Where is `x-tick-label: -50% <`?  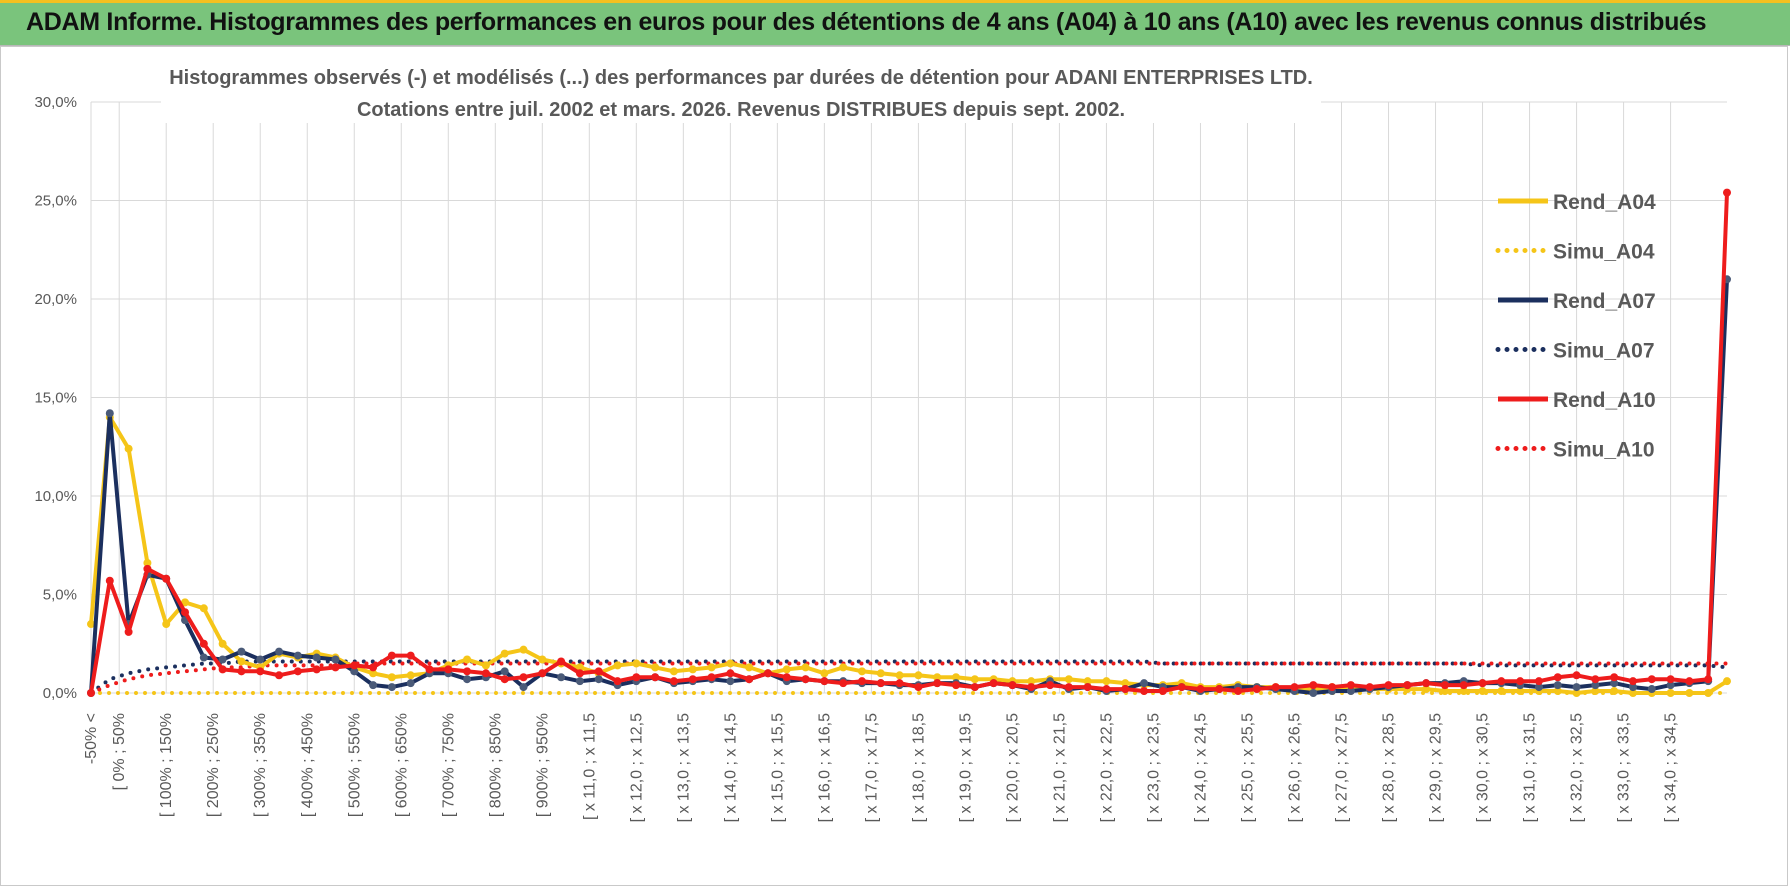
x-tick-label: -50% < is located at coordinates (91, 738).